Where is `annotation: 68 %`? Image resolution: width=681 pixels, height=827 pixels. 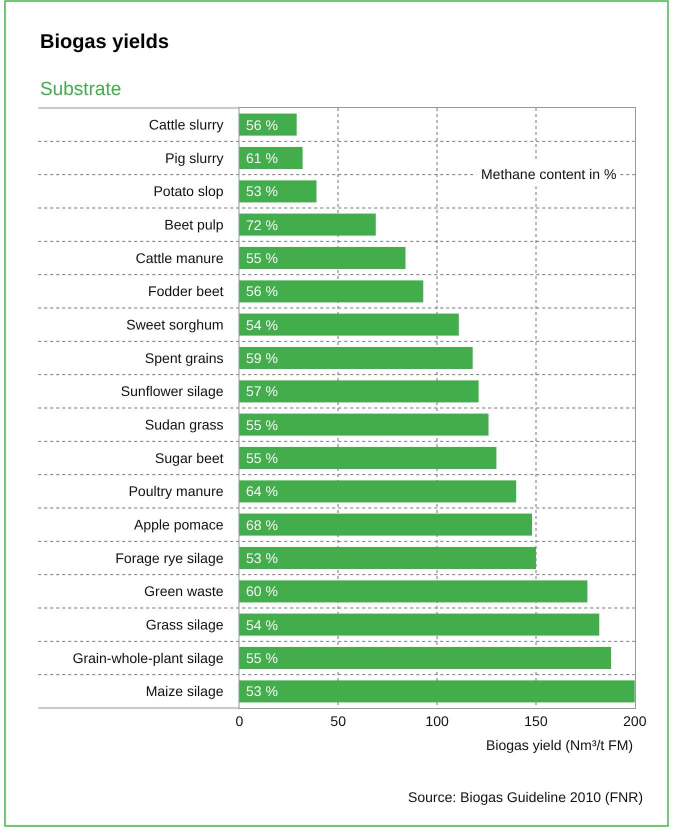
annotation: 68 % is located at coordinates (262, 525).